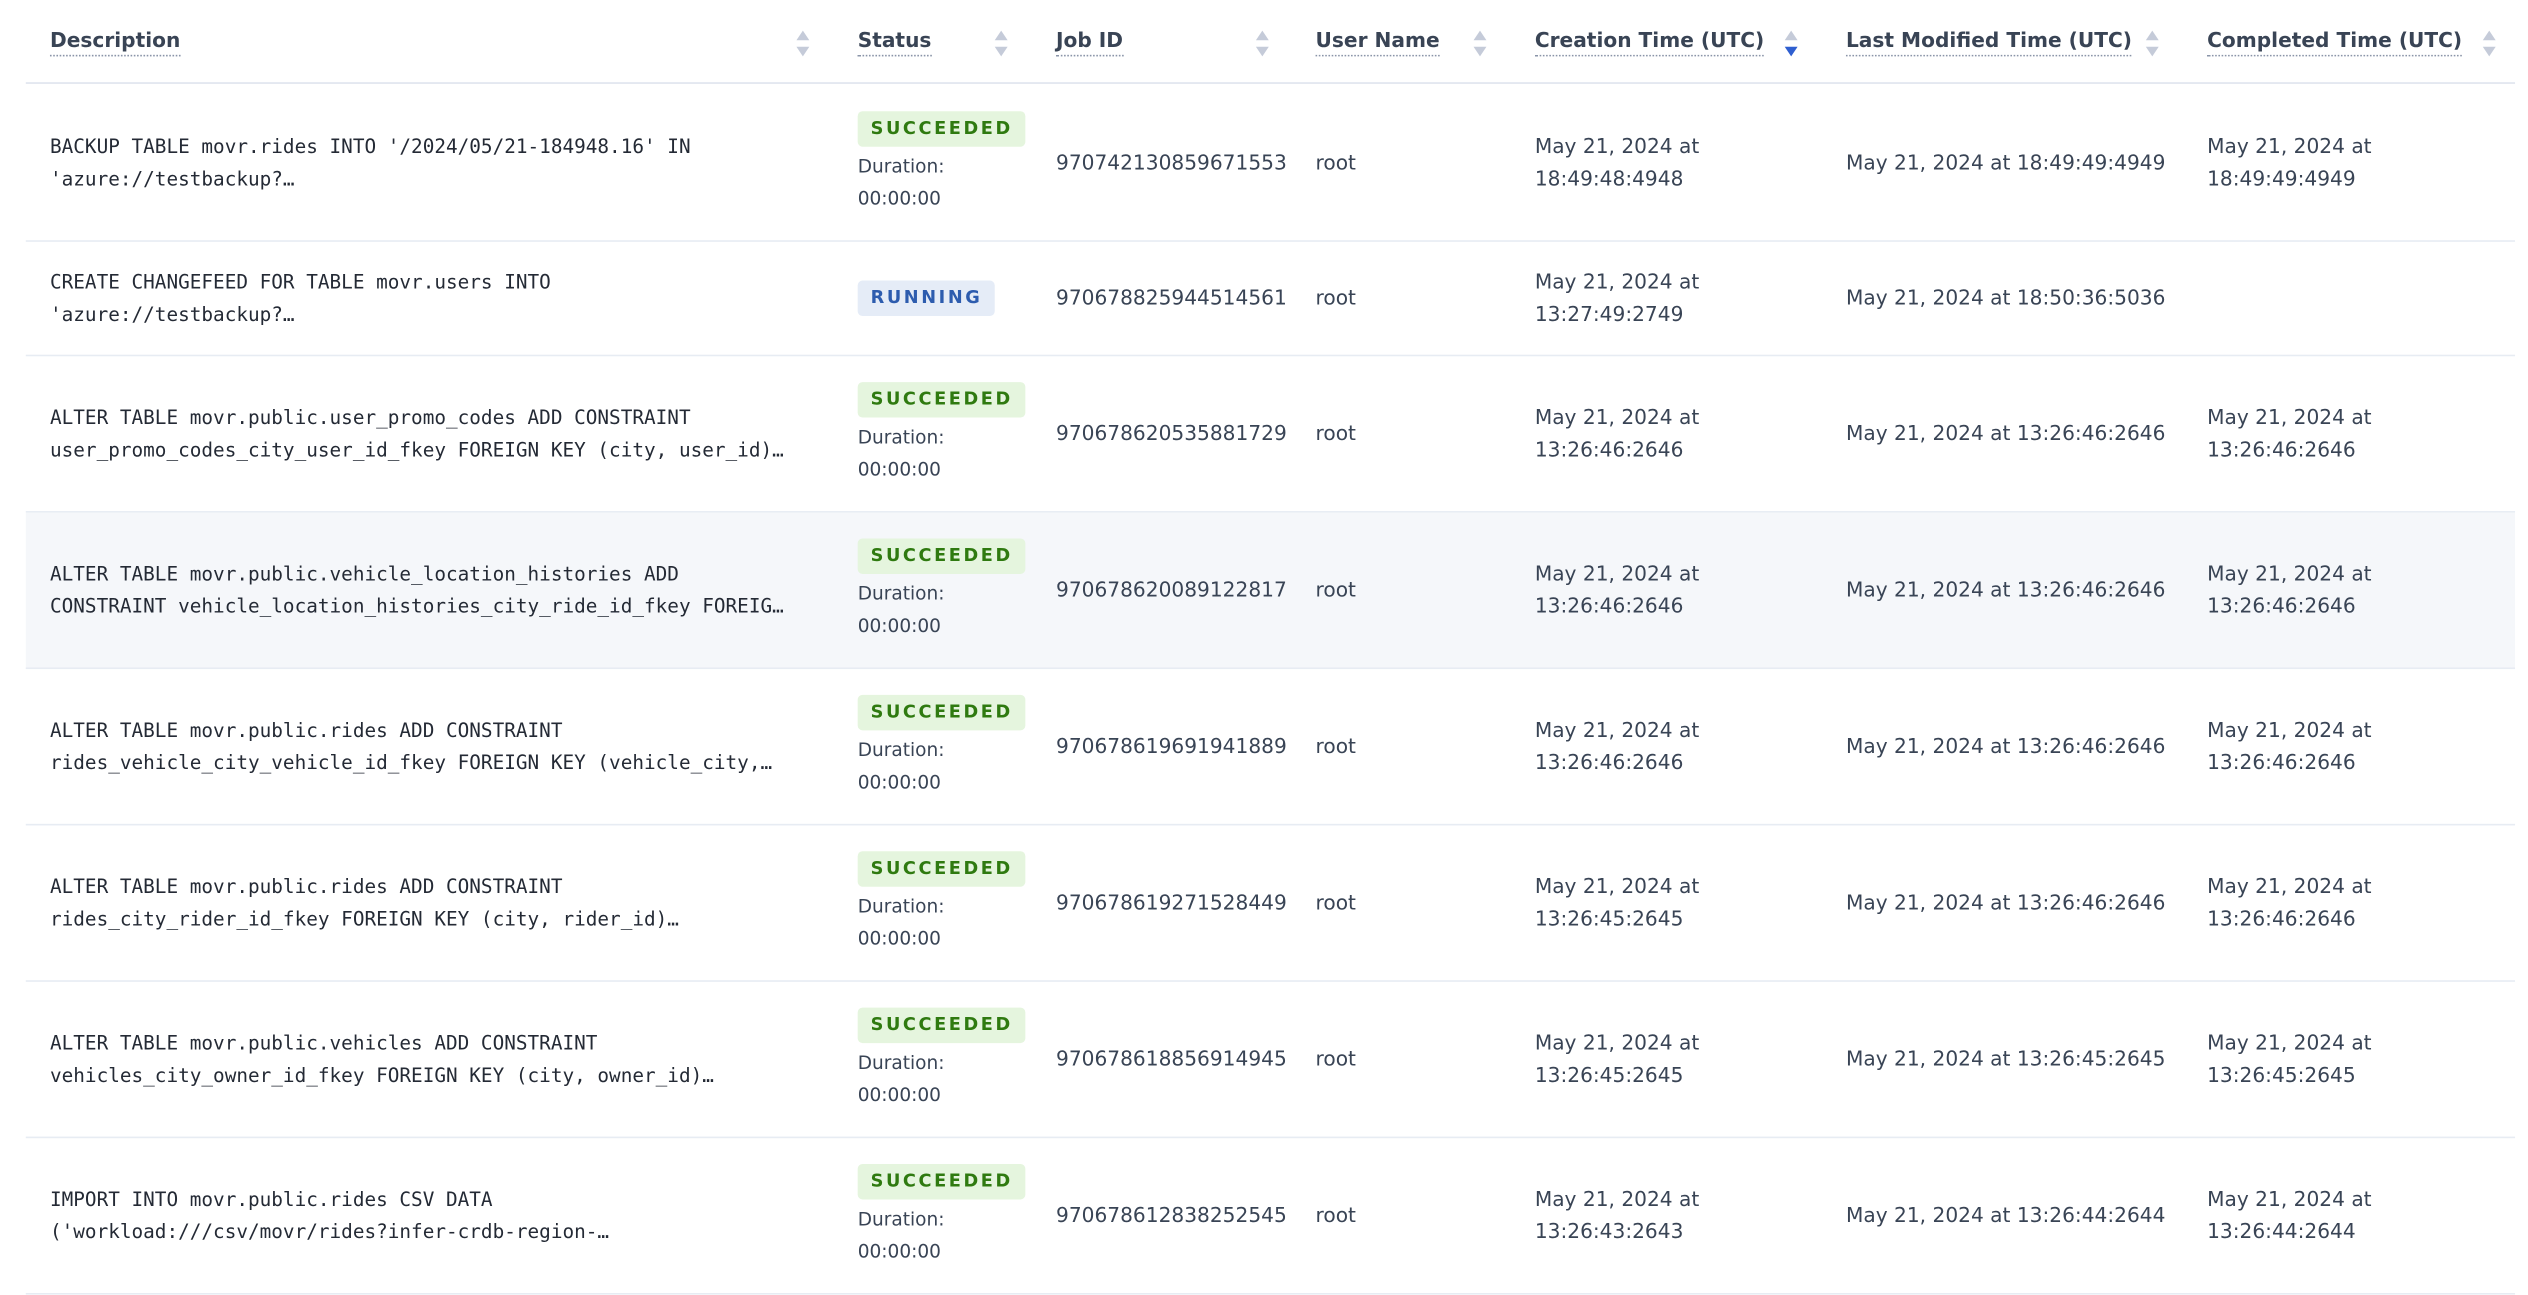  I want to click on status-badge: RUNNING, so click(926, 298).